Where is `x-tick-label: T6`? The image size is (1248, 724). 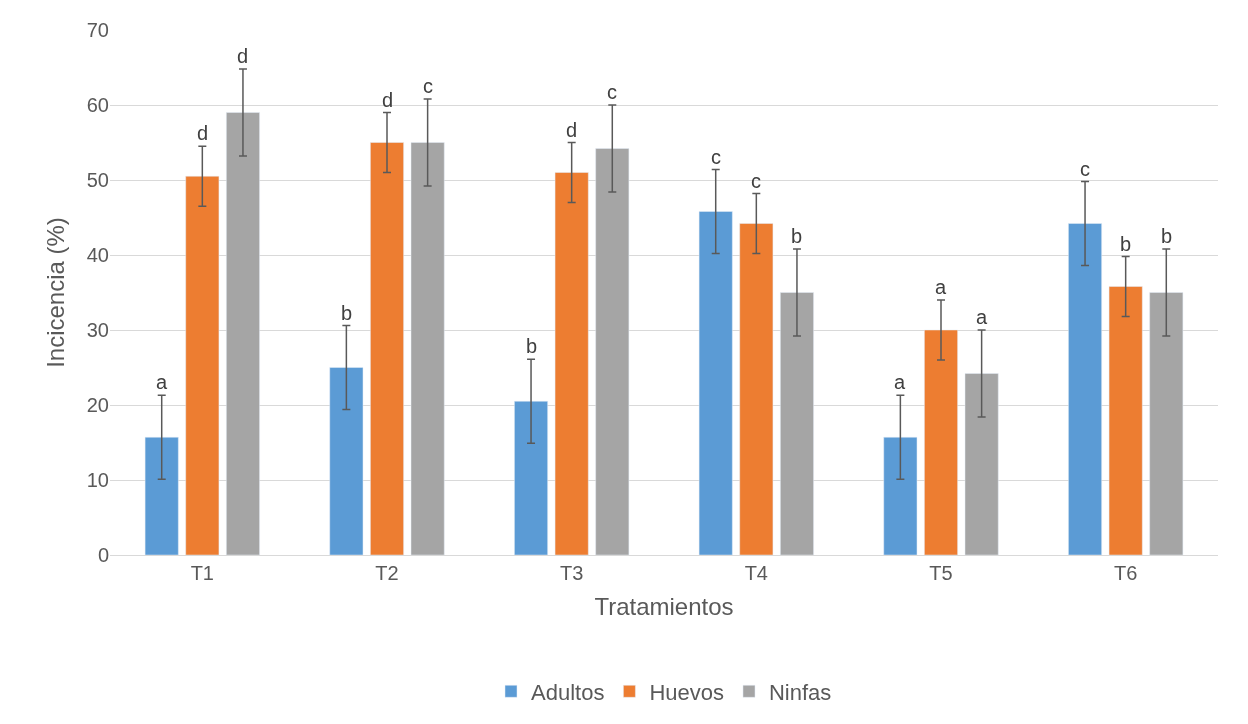 x-tick-label: T6 is located at coordinates (1126, 573).